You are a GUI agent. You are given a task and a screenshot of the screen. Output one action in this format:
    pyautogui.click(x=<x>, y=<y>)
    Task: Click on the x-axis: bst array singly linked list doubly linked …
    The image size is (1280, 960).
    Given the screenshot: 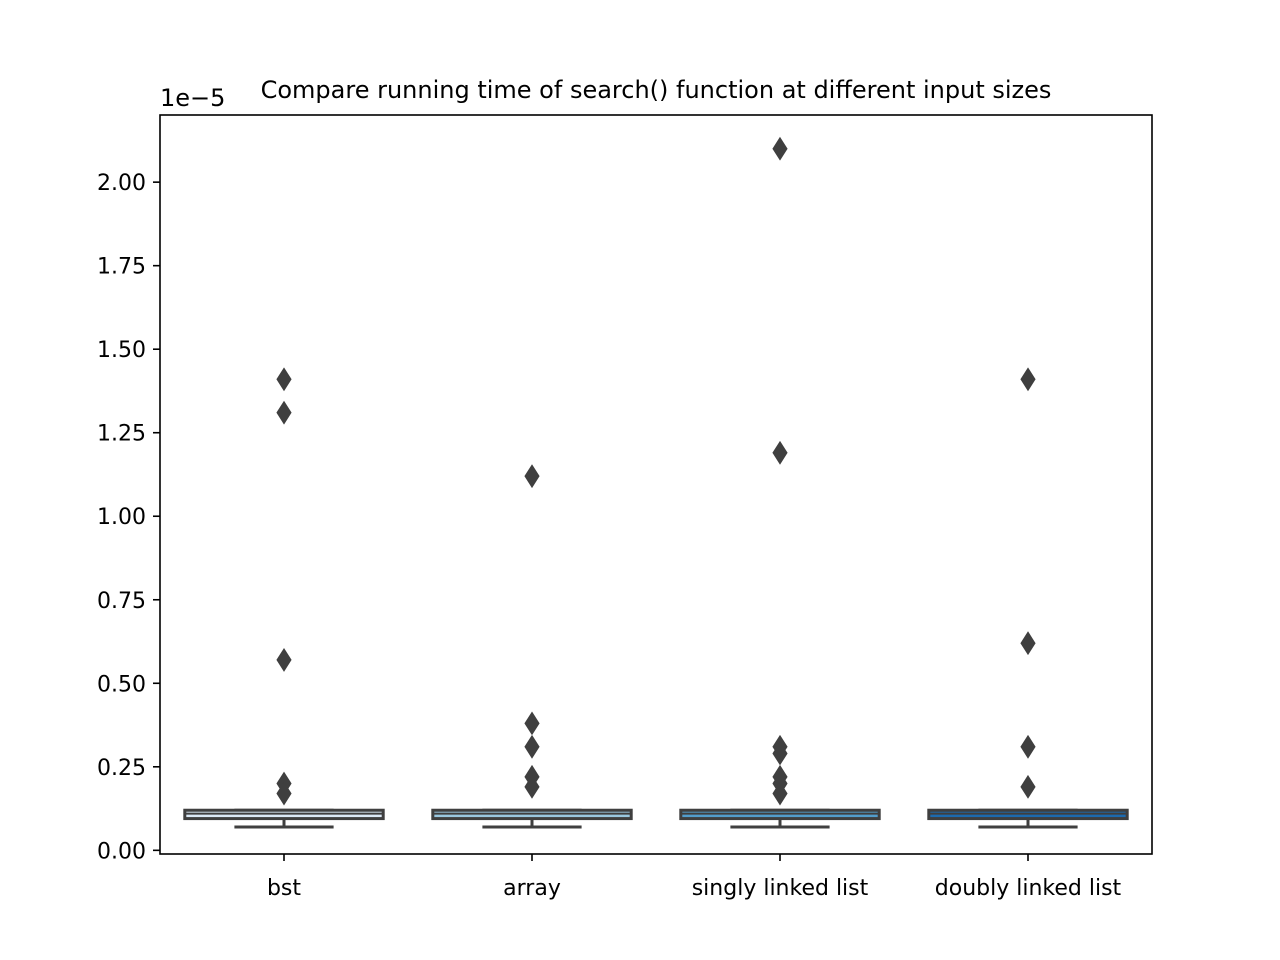 What is the action you would take?
    pyautogui.click(x=694, y=877)
    